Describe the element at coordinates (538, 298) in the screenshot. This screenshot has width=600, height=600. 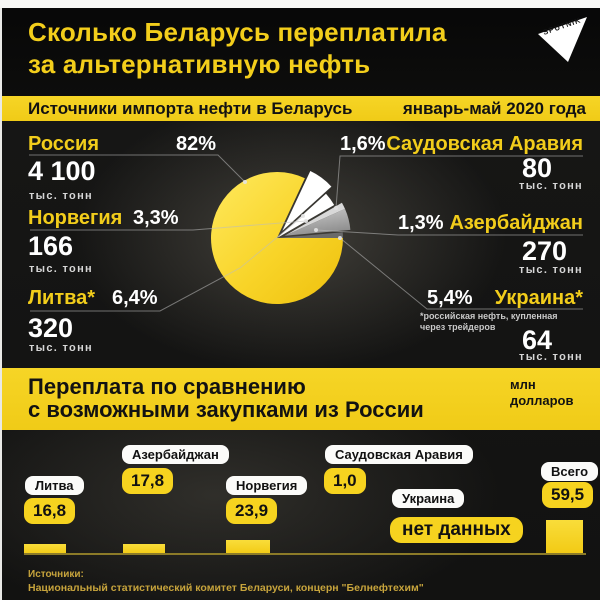
I see `pie-label-ukraine-name: Украина*` at that location.